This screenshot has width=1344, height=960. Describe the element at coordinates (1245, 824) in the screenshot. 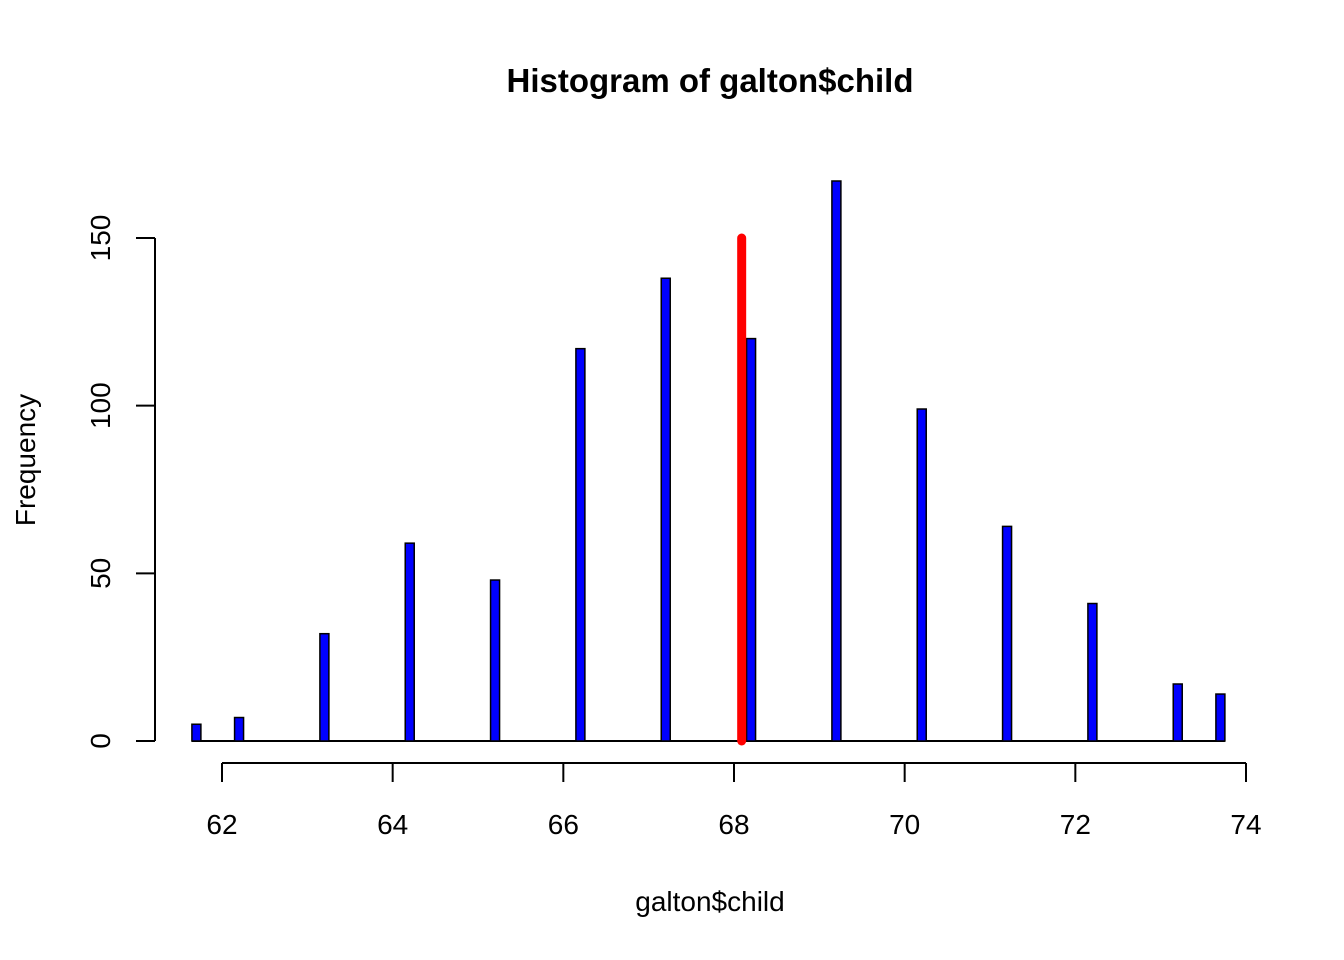

I see `x-tick-label: 74` at that location.